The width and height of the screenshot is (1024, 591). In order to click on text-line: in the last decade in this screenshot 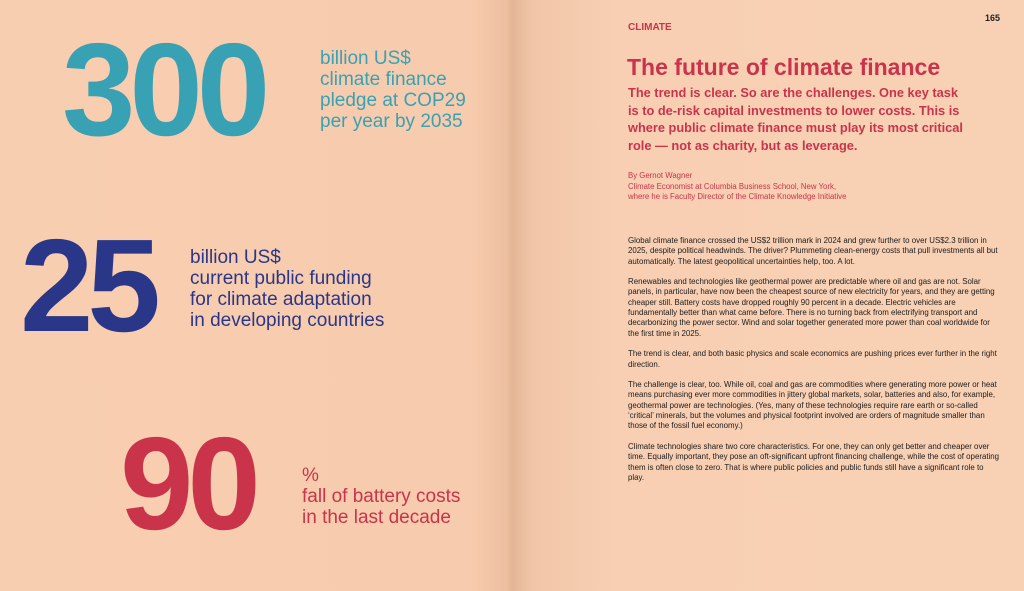, I will do `click(376, 517)`.